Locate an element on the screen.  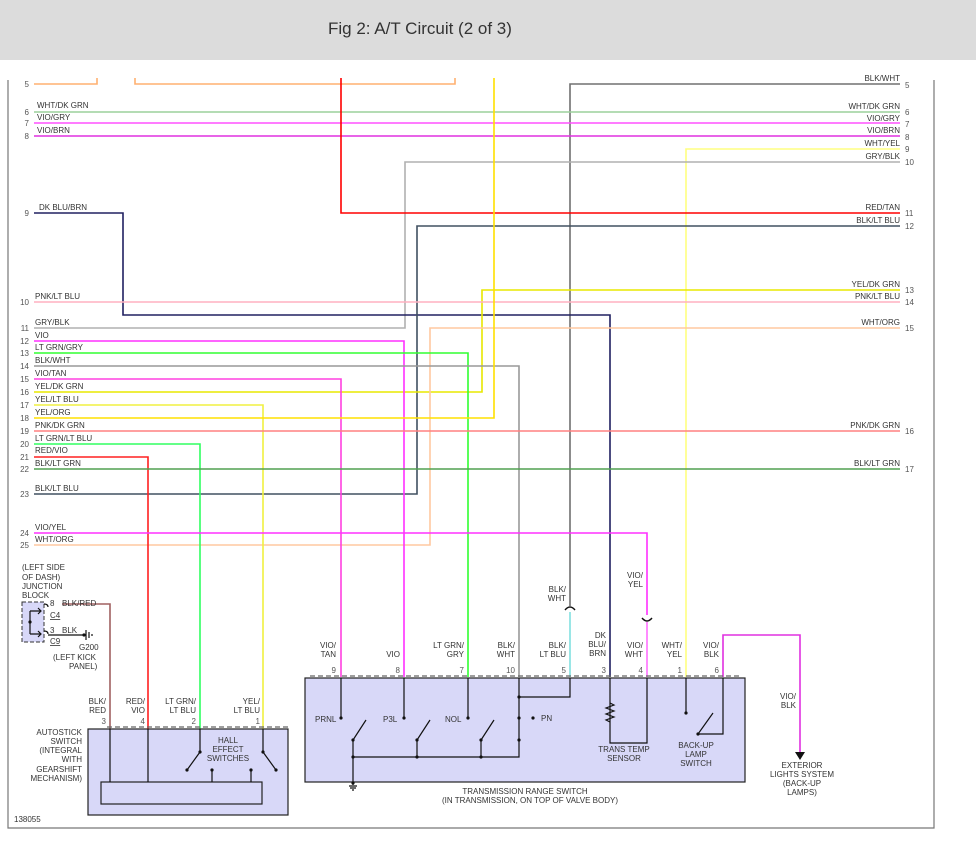
diagram-label: JUNCTION is located at coordinates (42, 586).